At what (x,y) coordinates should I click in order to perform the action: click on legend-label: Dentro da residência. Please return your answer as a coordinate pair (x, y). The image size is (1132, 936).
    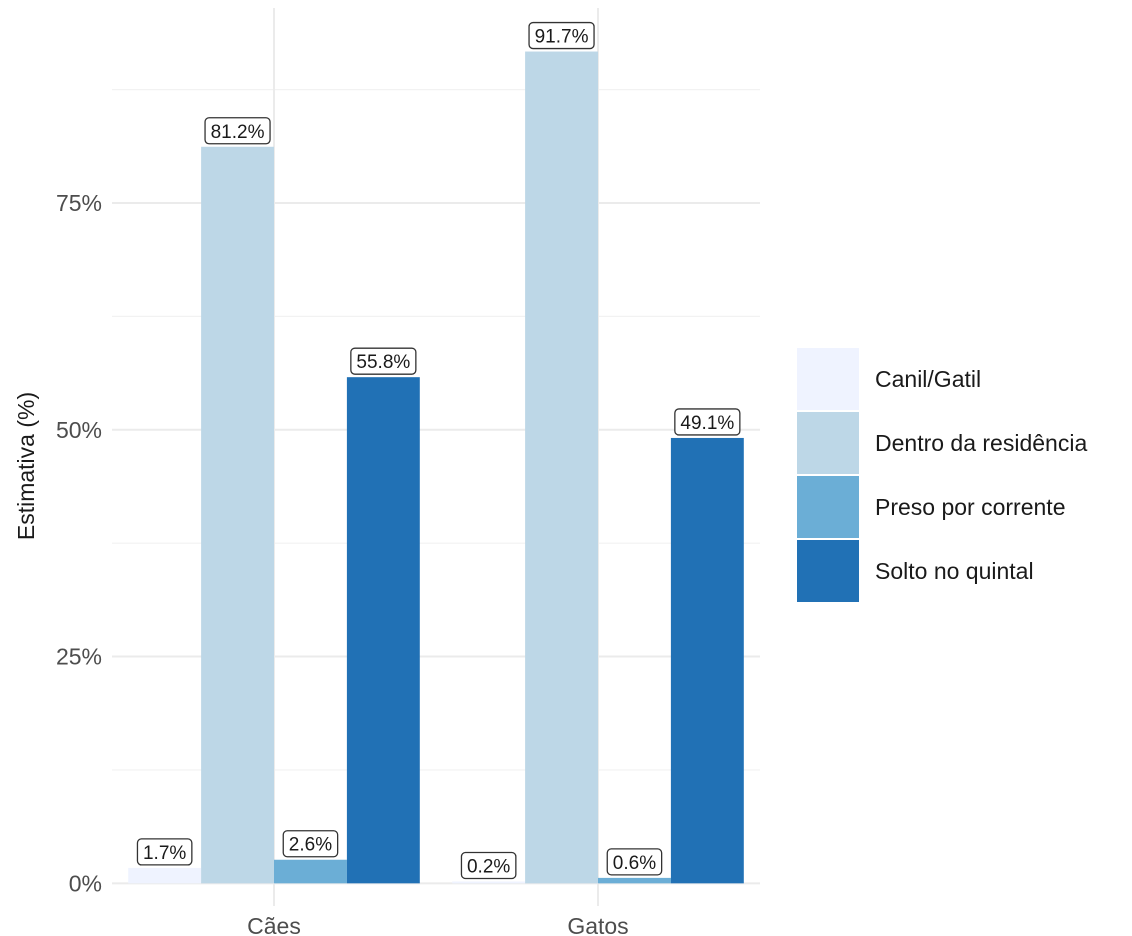
    Looking at the image, I should click on (981, 443).